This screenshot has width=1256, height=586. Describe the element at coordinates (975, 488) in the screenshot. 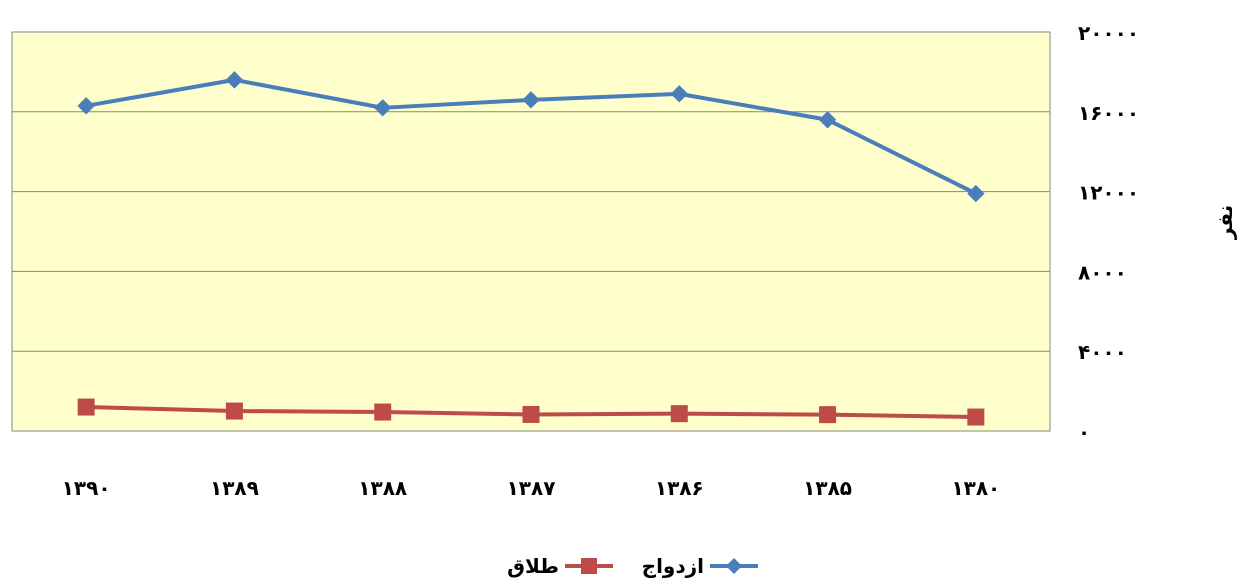

I see `x-tick-label: ۱۳۸۰` at that location.